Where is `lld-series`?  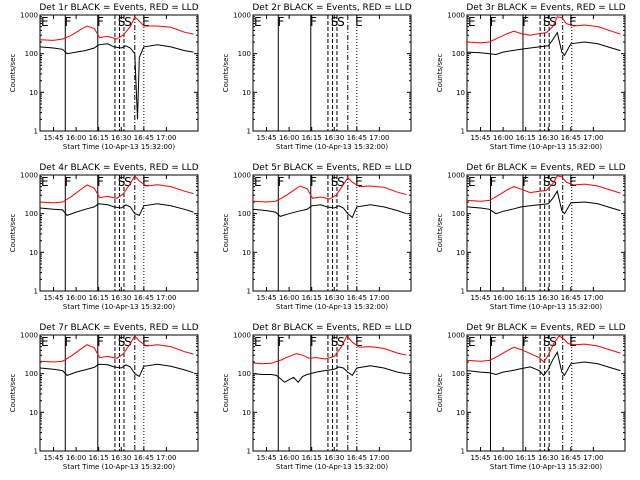 lld-series is located at coordinates (543, 349).